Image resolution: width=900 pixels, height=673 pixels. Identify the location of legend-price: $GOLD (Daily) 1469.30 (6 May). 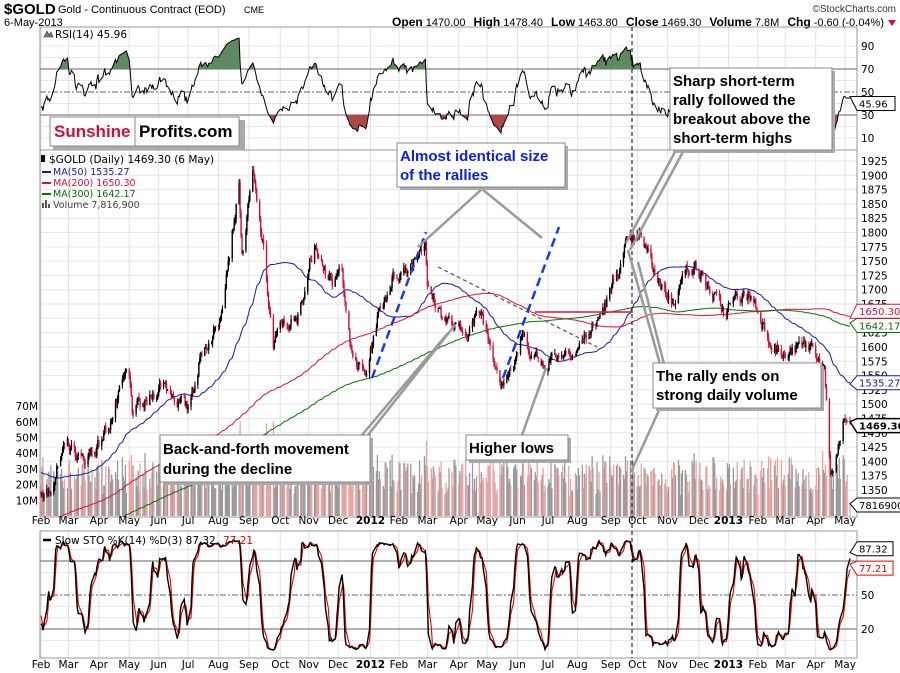
(131, 160).